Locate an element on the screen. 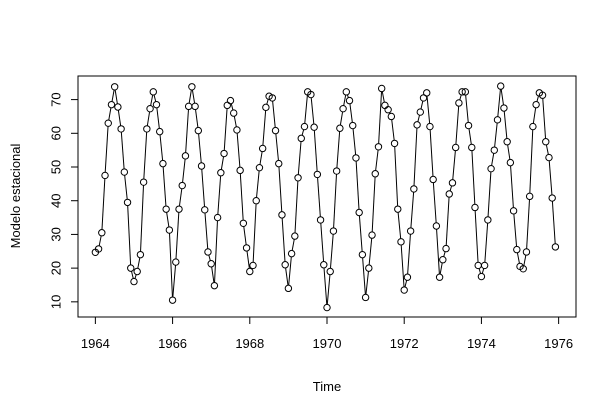  y-tick-label: 10 is located at coordinates (55, 302).